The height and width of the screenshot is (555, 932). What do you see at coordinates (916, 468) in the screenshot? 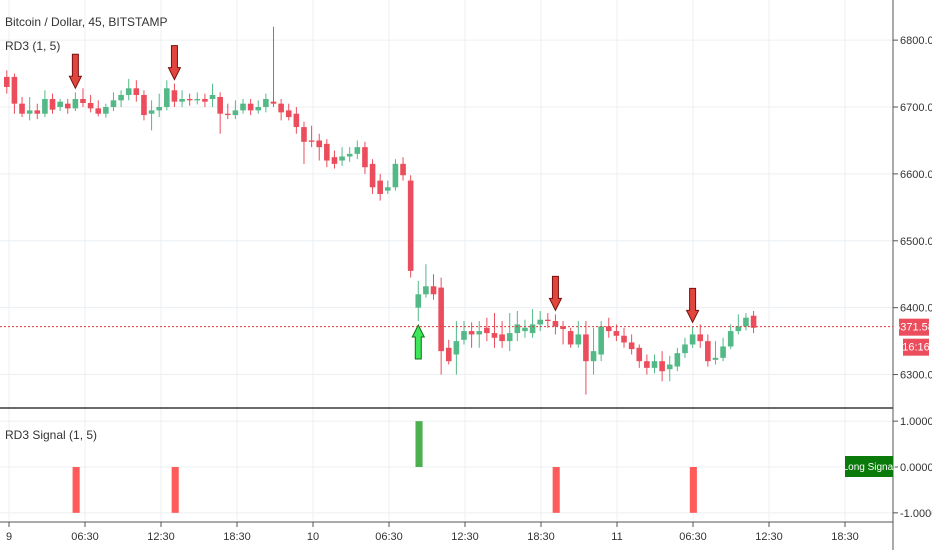
I see `signal-tick-label: 0.0000` at bounding box center [916, 468].